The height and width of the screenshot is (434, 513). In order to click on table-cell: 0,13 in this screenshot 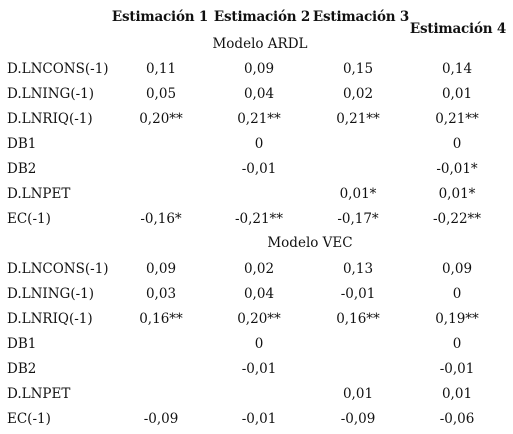, I will do `click(358, 269)`.